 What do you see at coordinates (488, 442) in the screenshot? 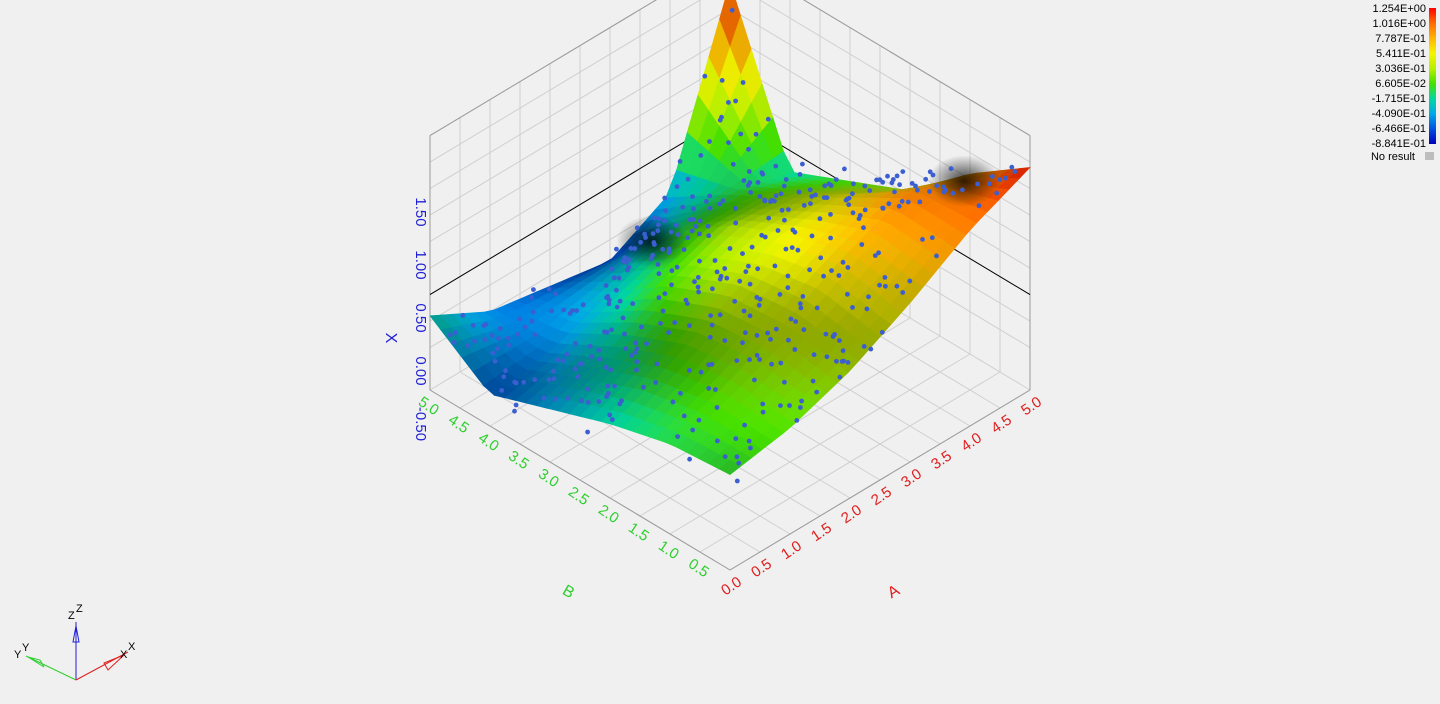
I see `b-tick-label: 4.0` at bounding box center [488, 442].